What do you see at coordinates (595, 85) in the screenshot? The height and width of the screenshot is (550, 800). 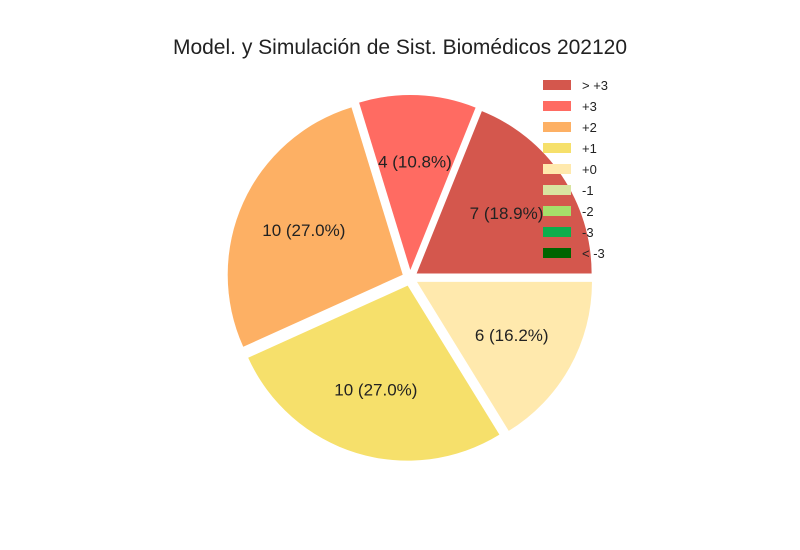 I see `legend-label: > +3` at bounding box center [595, 85].